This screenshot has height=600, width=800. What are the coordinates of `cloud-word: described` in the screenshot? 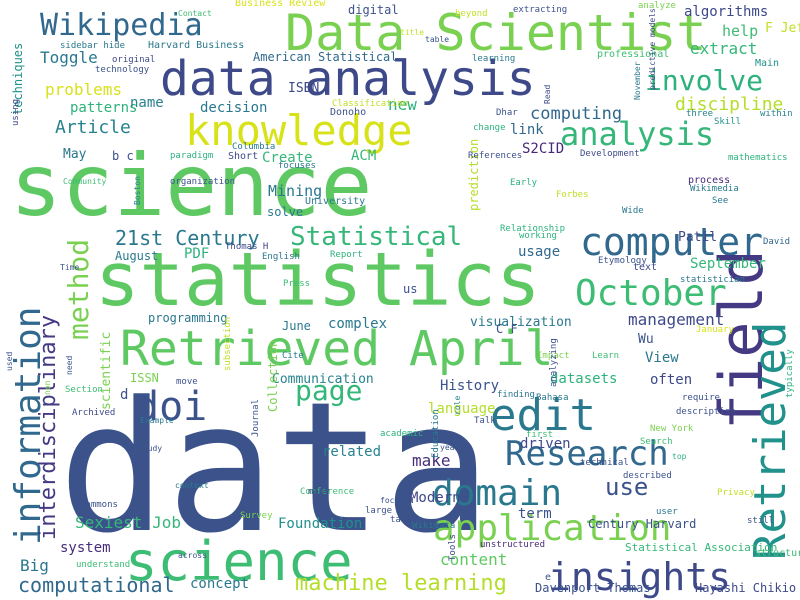 It's located at (647, 476).